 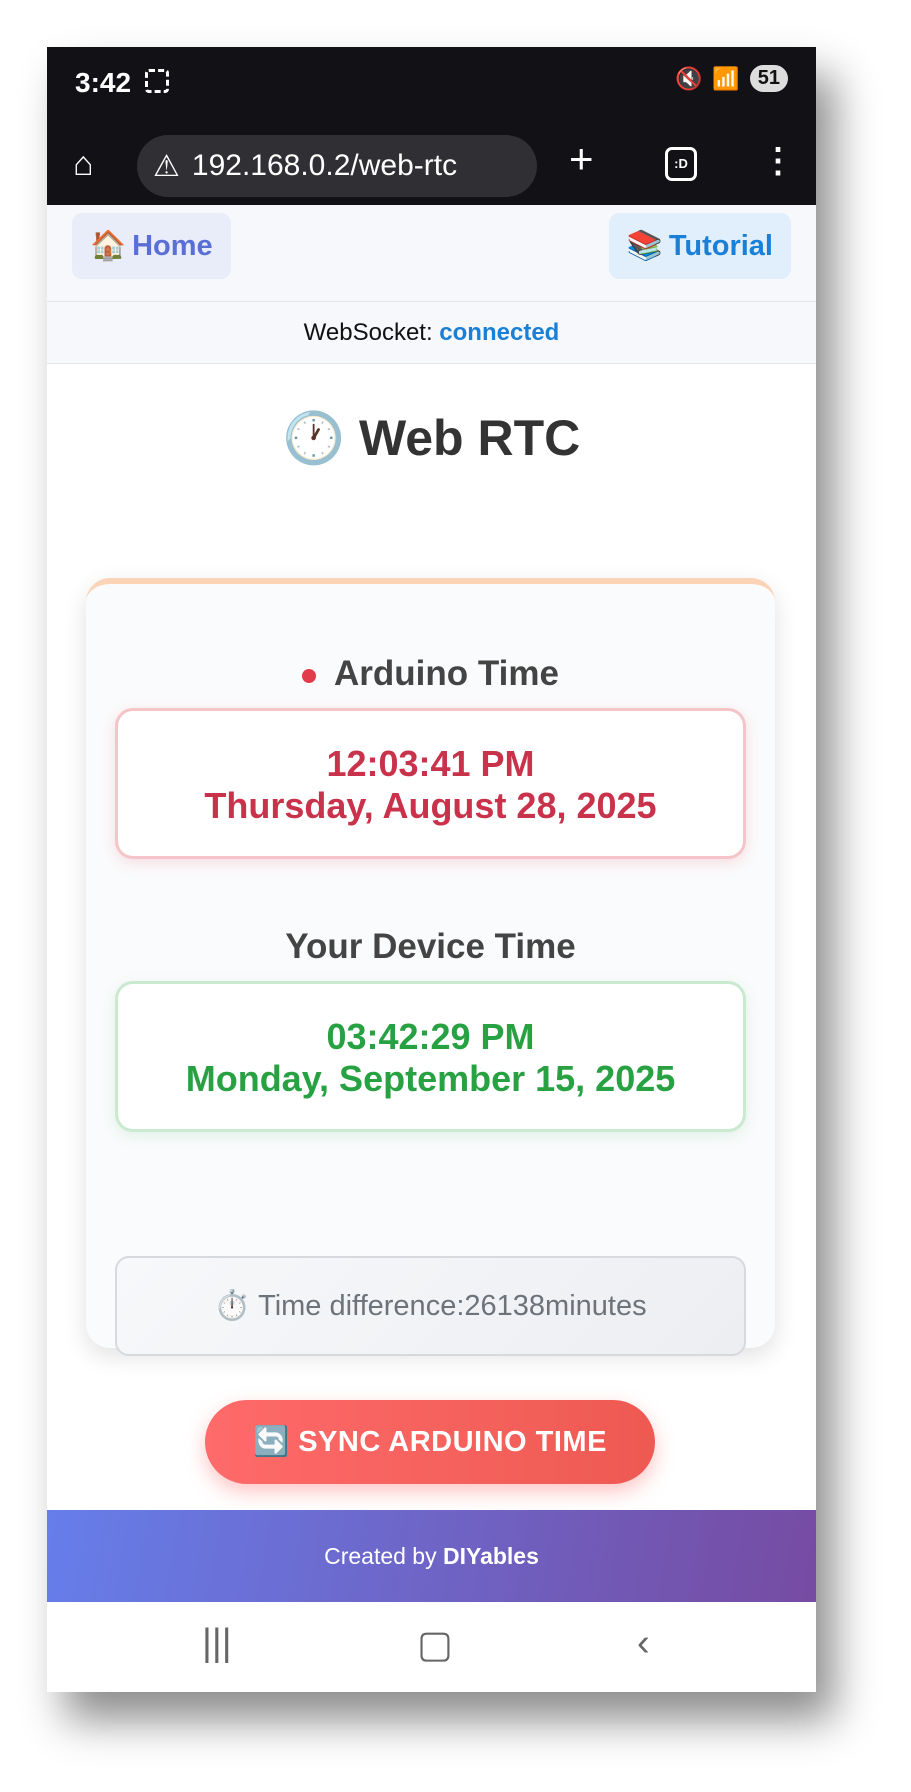 What do you see at coordinates (361, 1306) in the screenshot?
I see `difference-label: Time difference:` at bounding box center [361, 1306].